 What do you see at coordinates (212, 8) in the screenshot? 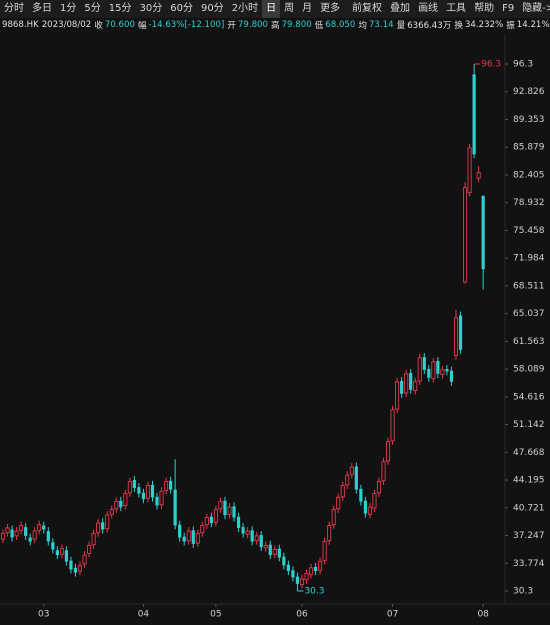
I see `toolbar-button: 90分` at bounding box center [212, 8].